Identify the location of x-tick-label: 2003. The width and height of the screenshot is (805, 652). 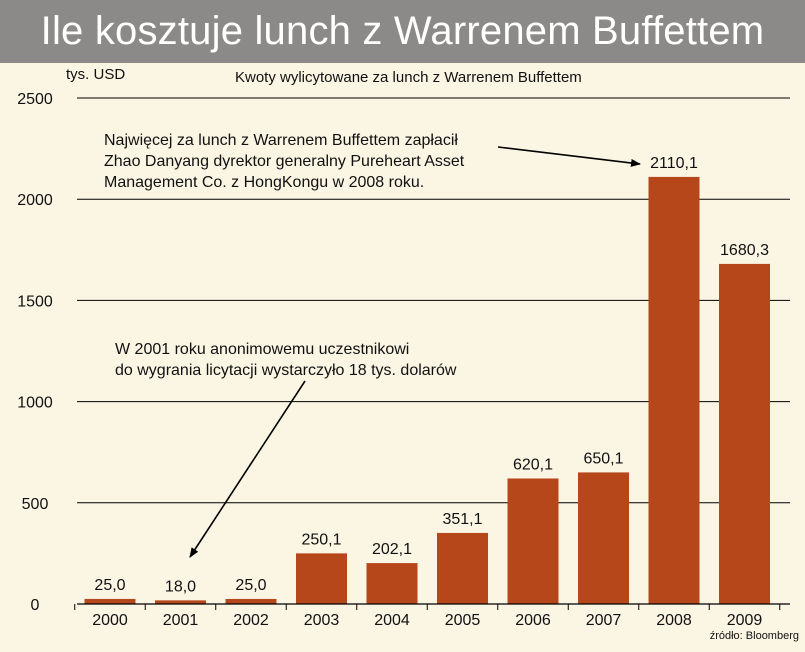
(322, 620).